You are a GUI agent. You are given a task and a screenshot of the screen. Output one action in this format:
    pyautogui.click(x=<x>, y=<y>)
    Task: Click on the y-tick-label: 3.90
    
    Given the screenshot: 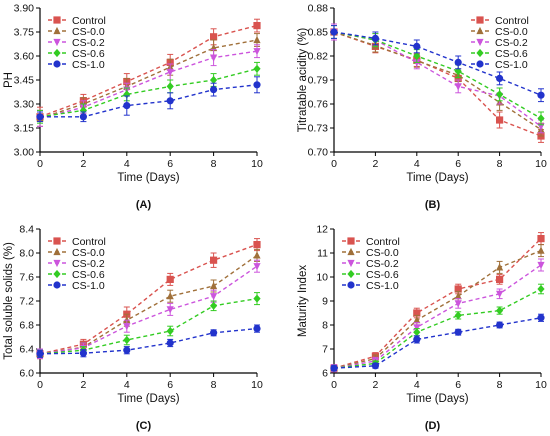 What is the action you would take?
    pyautogui.click(x=24, y=9)
    